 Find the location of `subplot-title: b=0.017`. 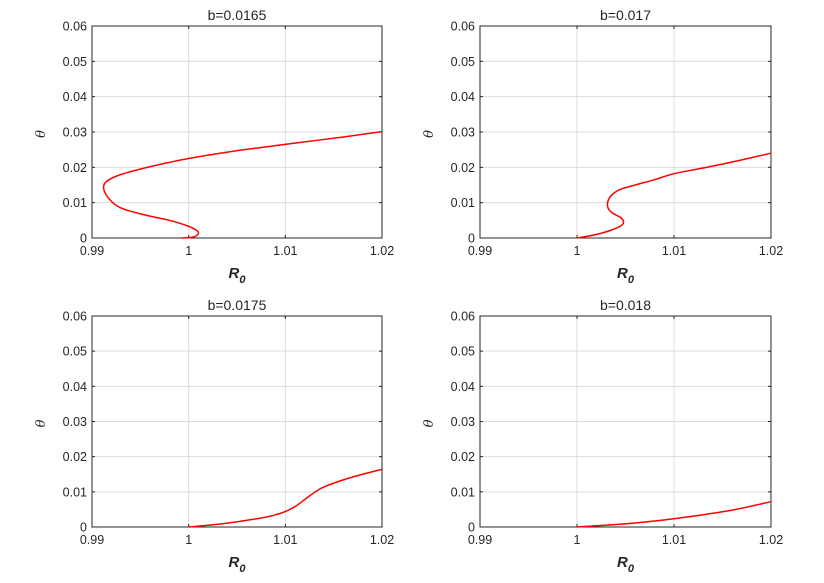

subplot-title: b=0.017 is located at coordinates (625, 15).